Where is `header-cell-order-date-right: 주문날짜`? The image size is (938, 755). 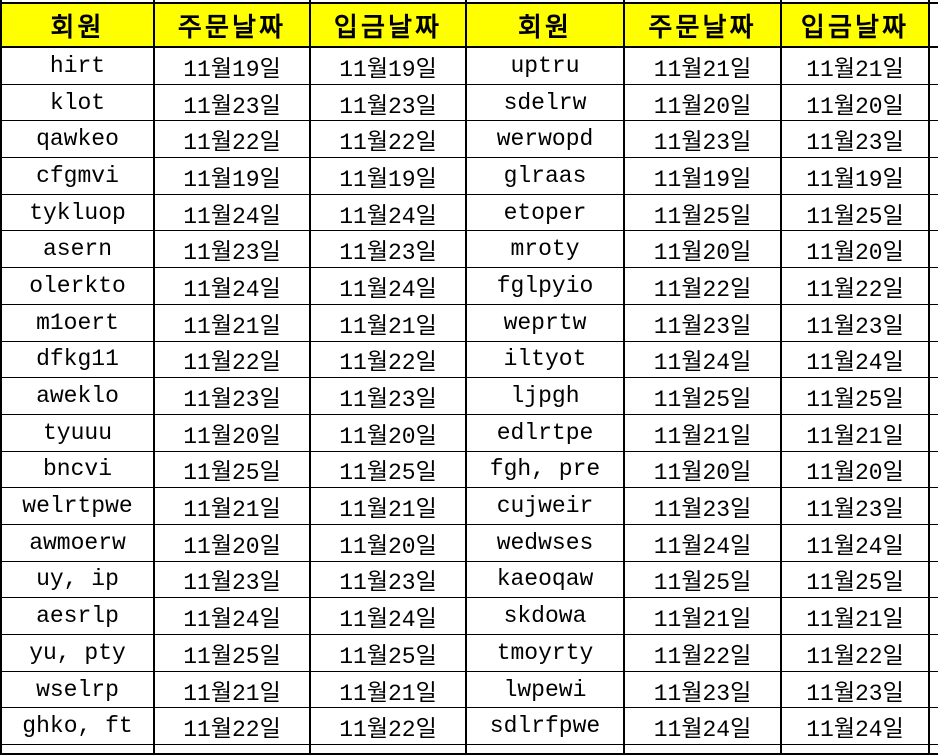 header-cell-order-date-right: 주문날짜 is located at coordinates (703, 26).